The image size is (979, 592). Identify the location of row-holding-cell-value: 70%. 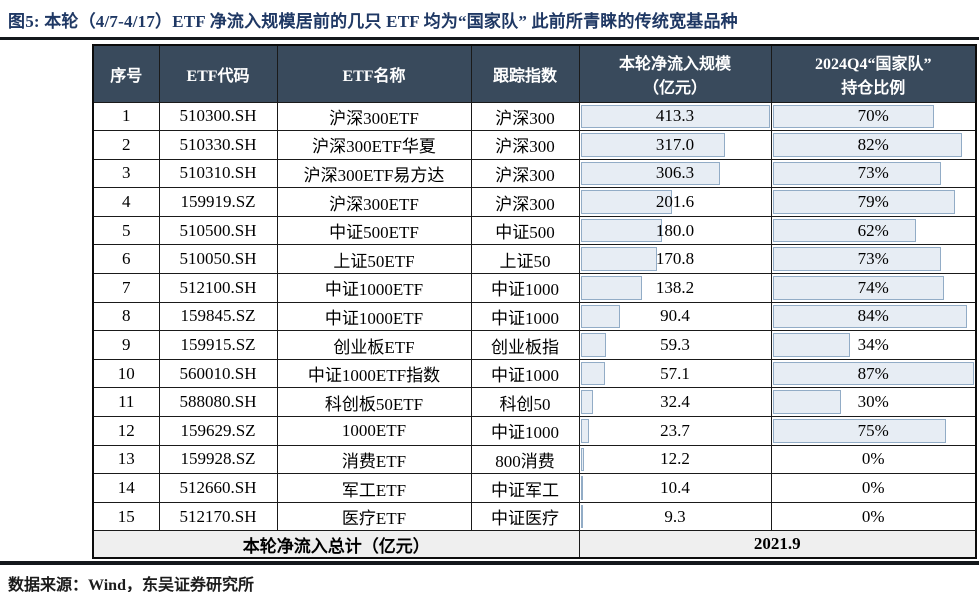
(873, 116).